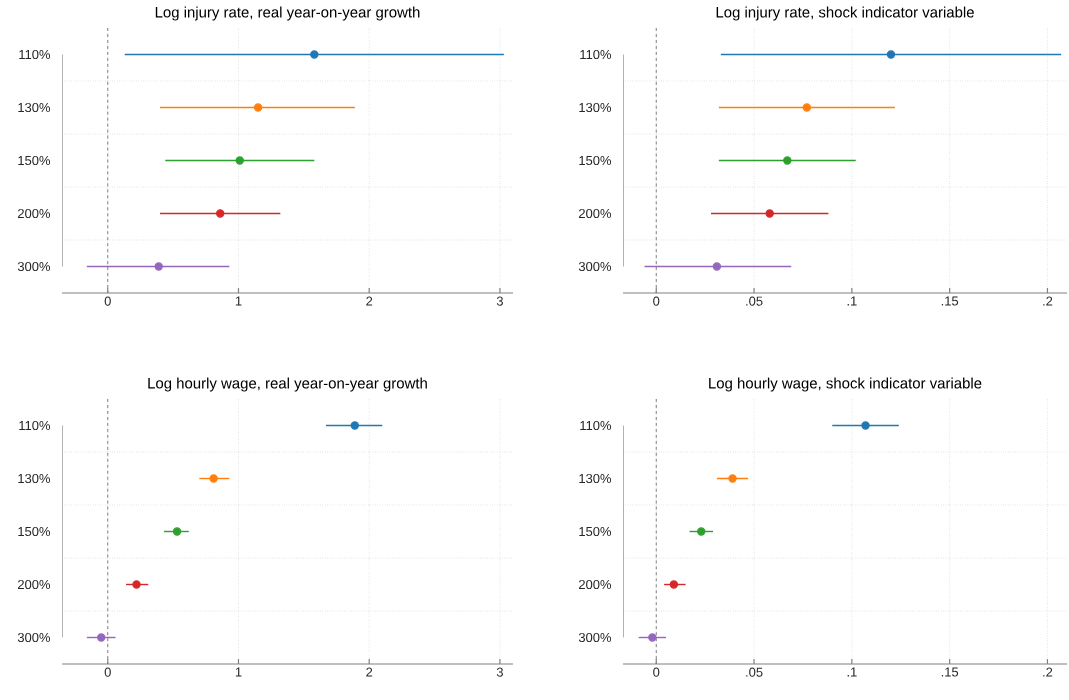  What do you see at coordinates (845, 384) in the screenshot?
I see `chart-title: Log hourly wage, shock indicator variable` at bounding box center [845, 384].